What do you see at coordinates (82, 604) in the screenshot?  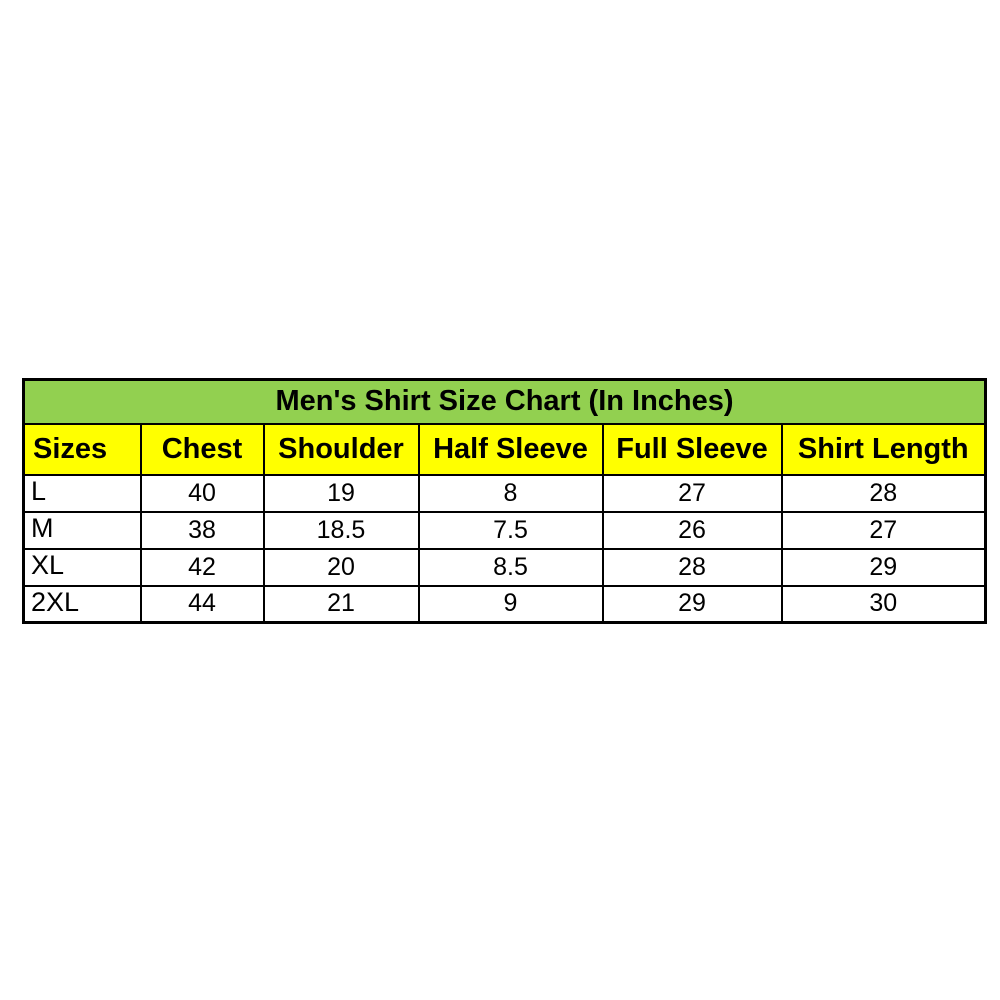 I see `size-label: 2XL` at bounding box center [82, 604].